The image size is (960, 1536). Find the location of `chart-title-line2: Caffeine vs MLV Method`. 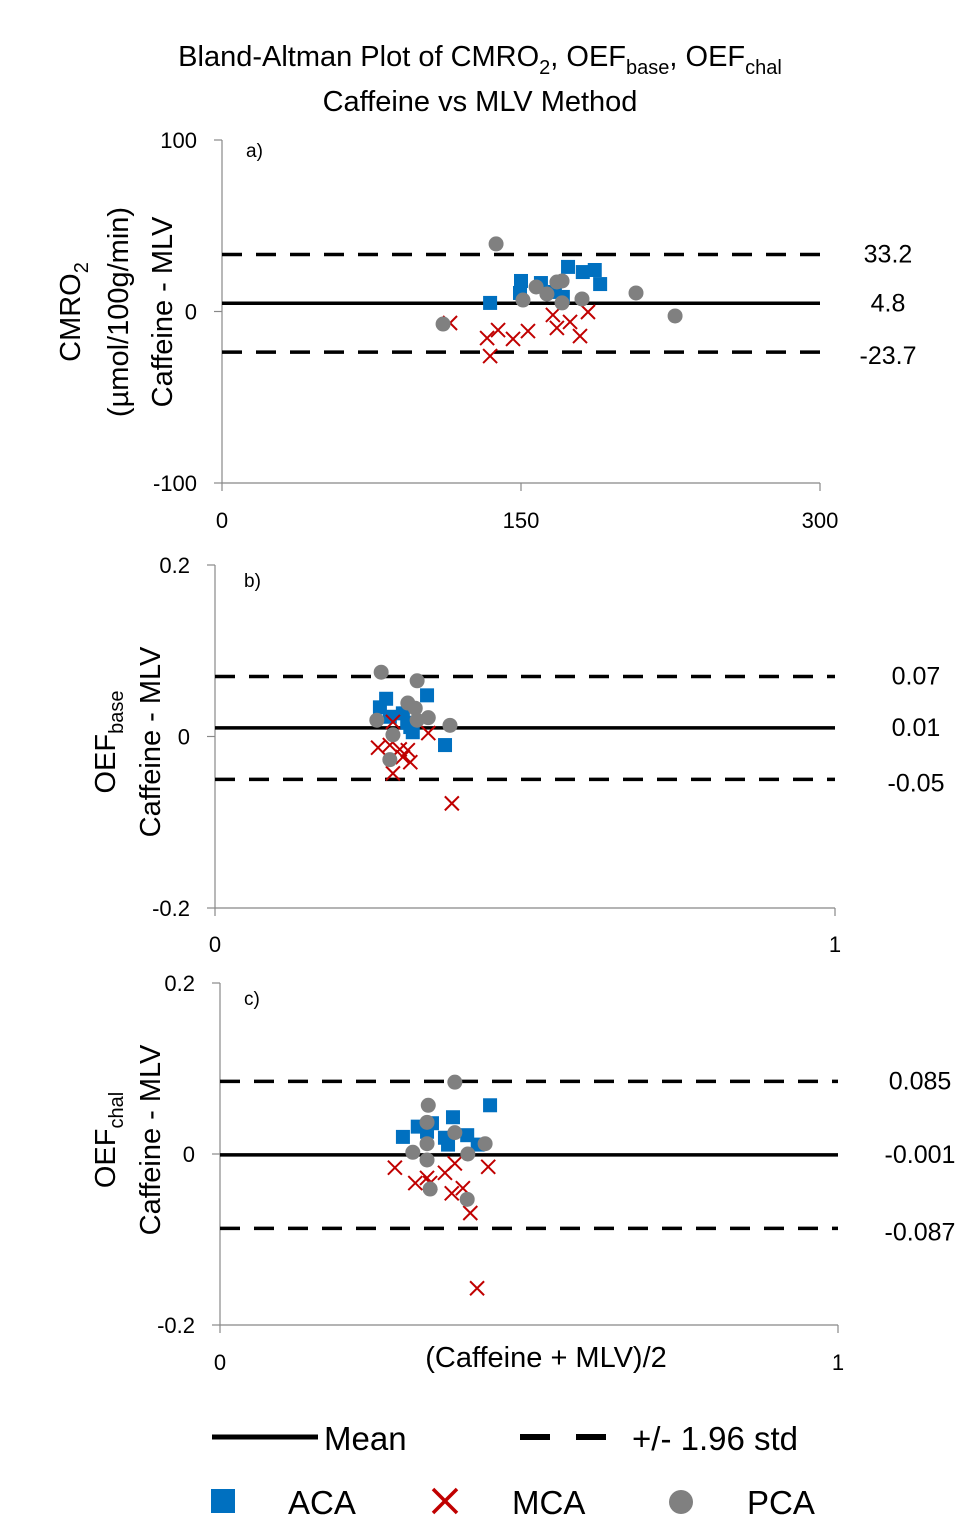

chart-title-line2: Caffeine vs MLV Method is located at coordinates (480, 102).